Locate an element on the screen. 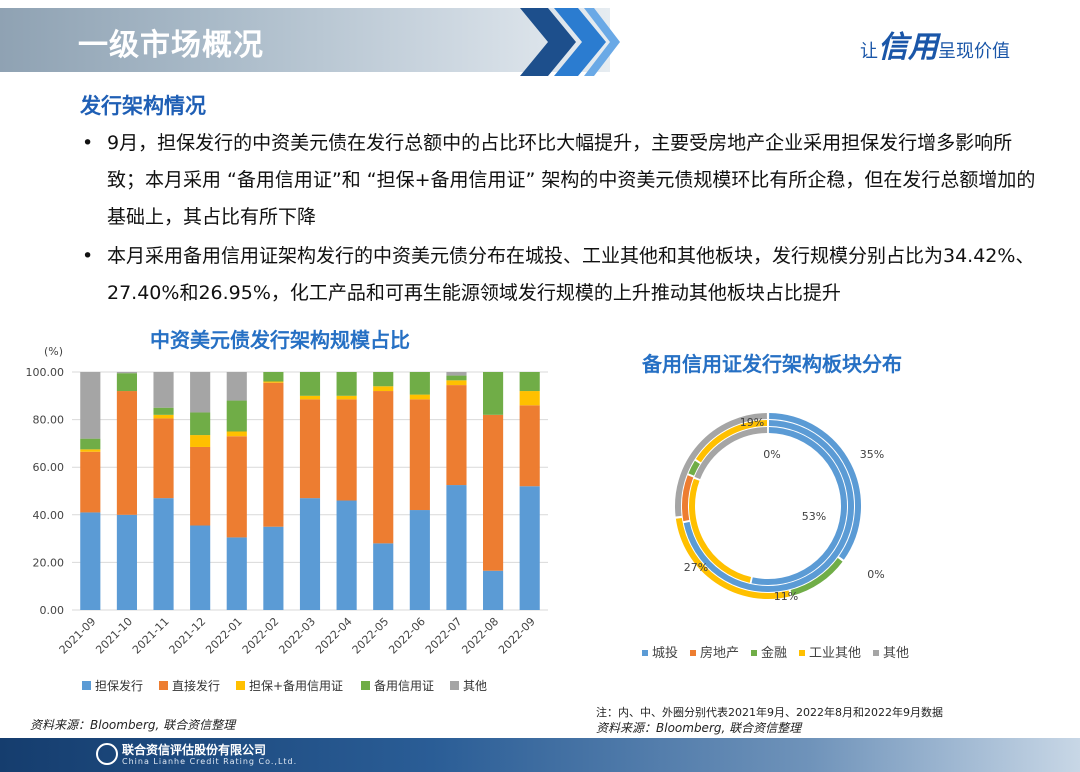  x-tick-label: 2021-10 is located at coordinates (114, 636).